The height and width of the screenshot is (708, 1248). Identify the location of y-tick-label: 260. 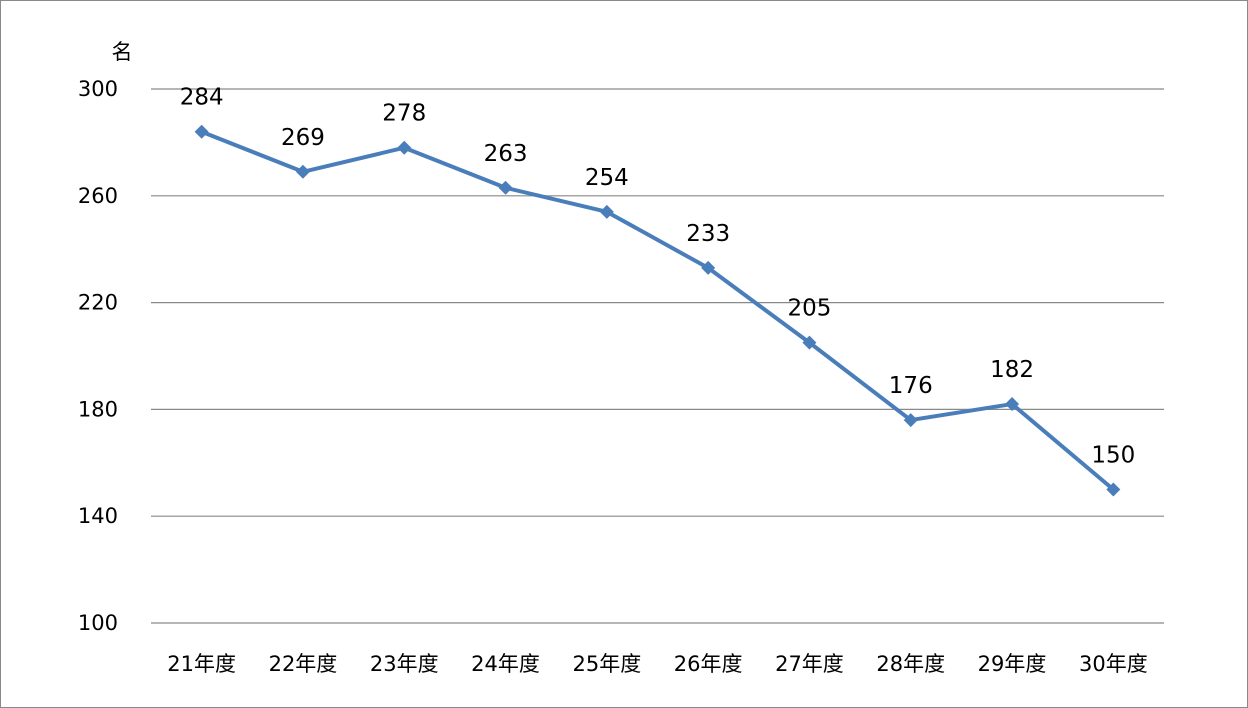
(98, 196).